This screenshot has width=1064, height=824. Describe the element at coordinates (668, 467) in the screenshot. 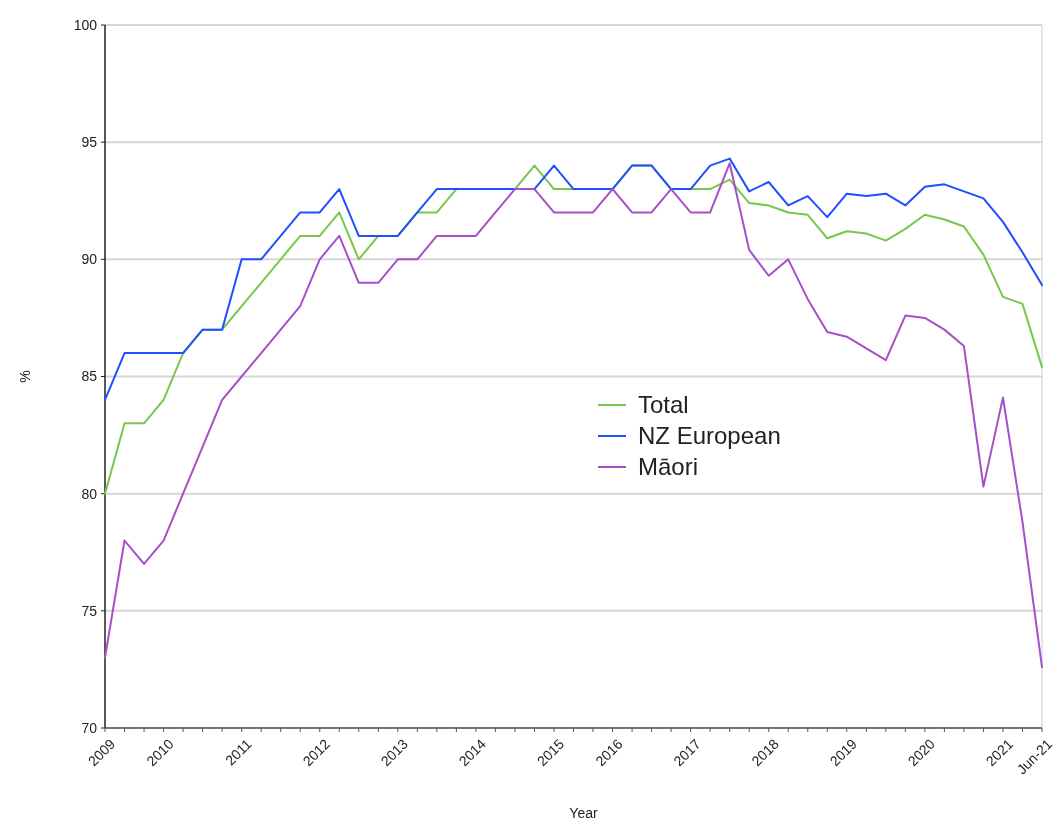

I see `legend-label: Māori` at that location.